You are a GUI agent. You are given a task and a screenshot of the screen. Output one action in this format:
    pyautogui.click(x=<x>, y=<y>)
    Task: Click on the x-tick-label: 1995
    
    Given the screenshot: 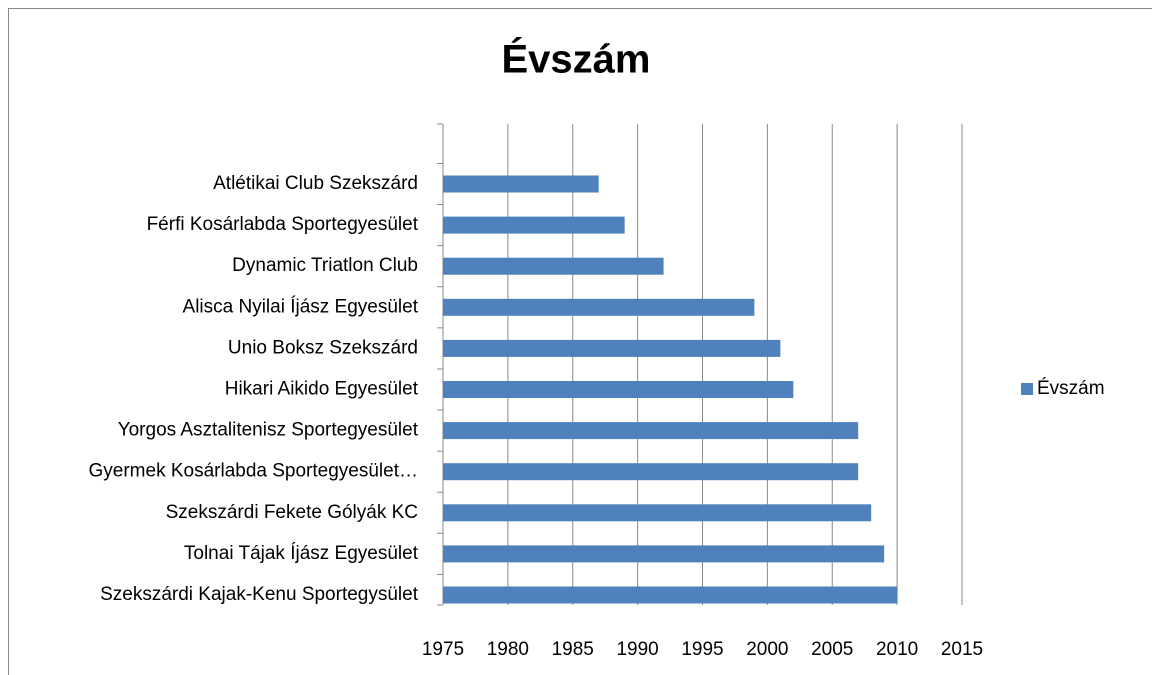 What is the action you would take?
    pyautogui.click(x=702, y=649)
    